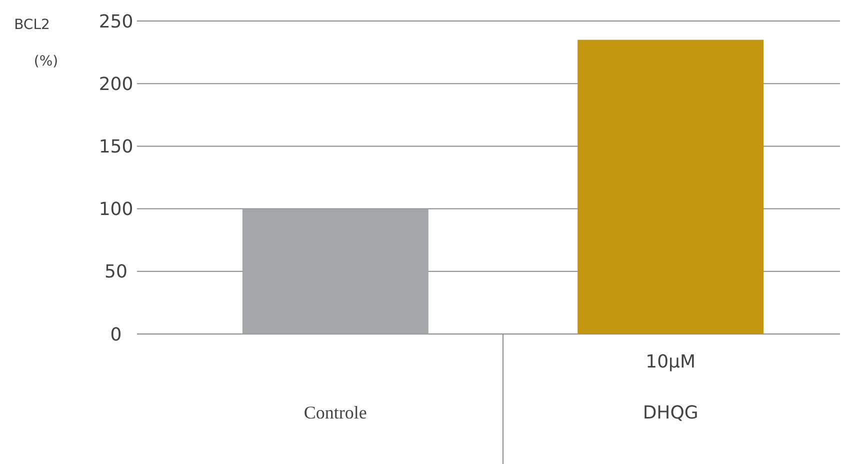  I want to click on y-tick-label: 200, so click(116, 84).